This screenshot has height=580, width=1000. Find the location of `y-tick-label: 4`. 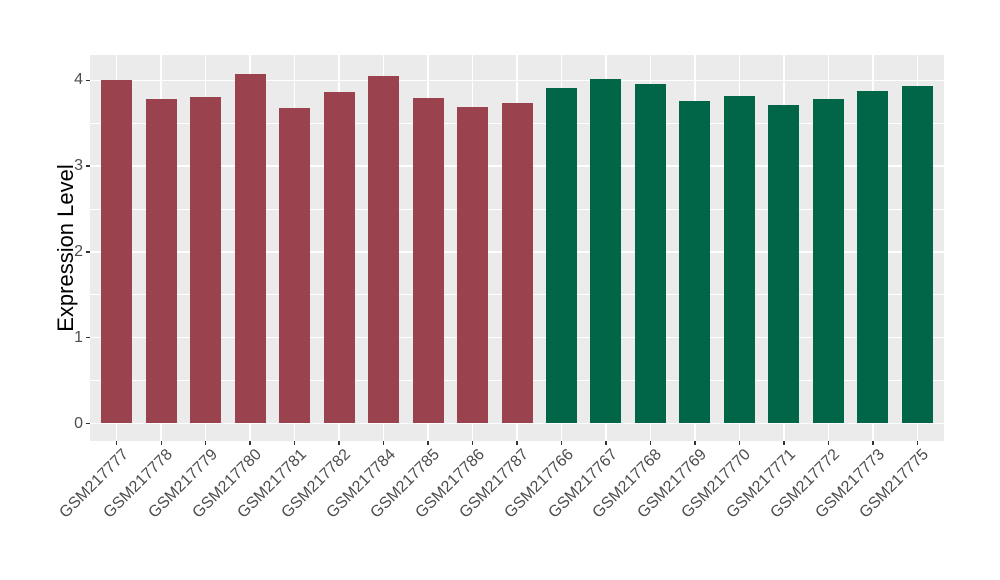

y-tick-label: 4 is located at coordinates (78, 80).